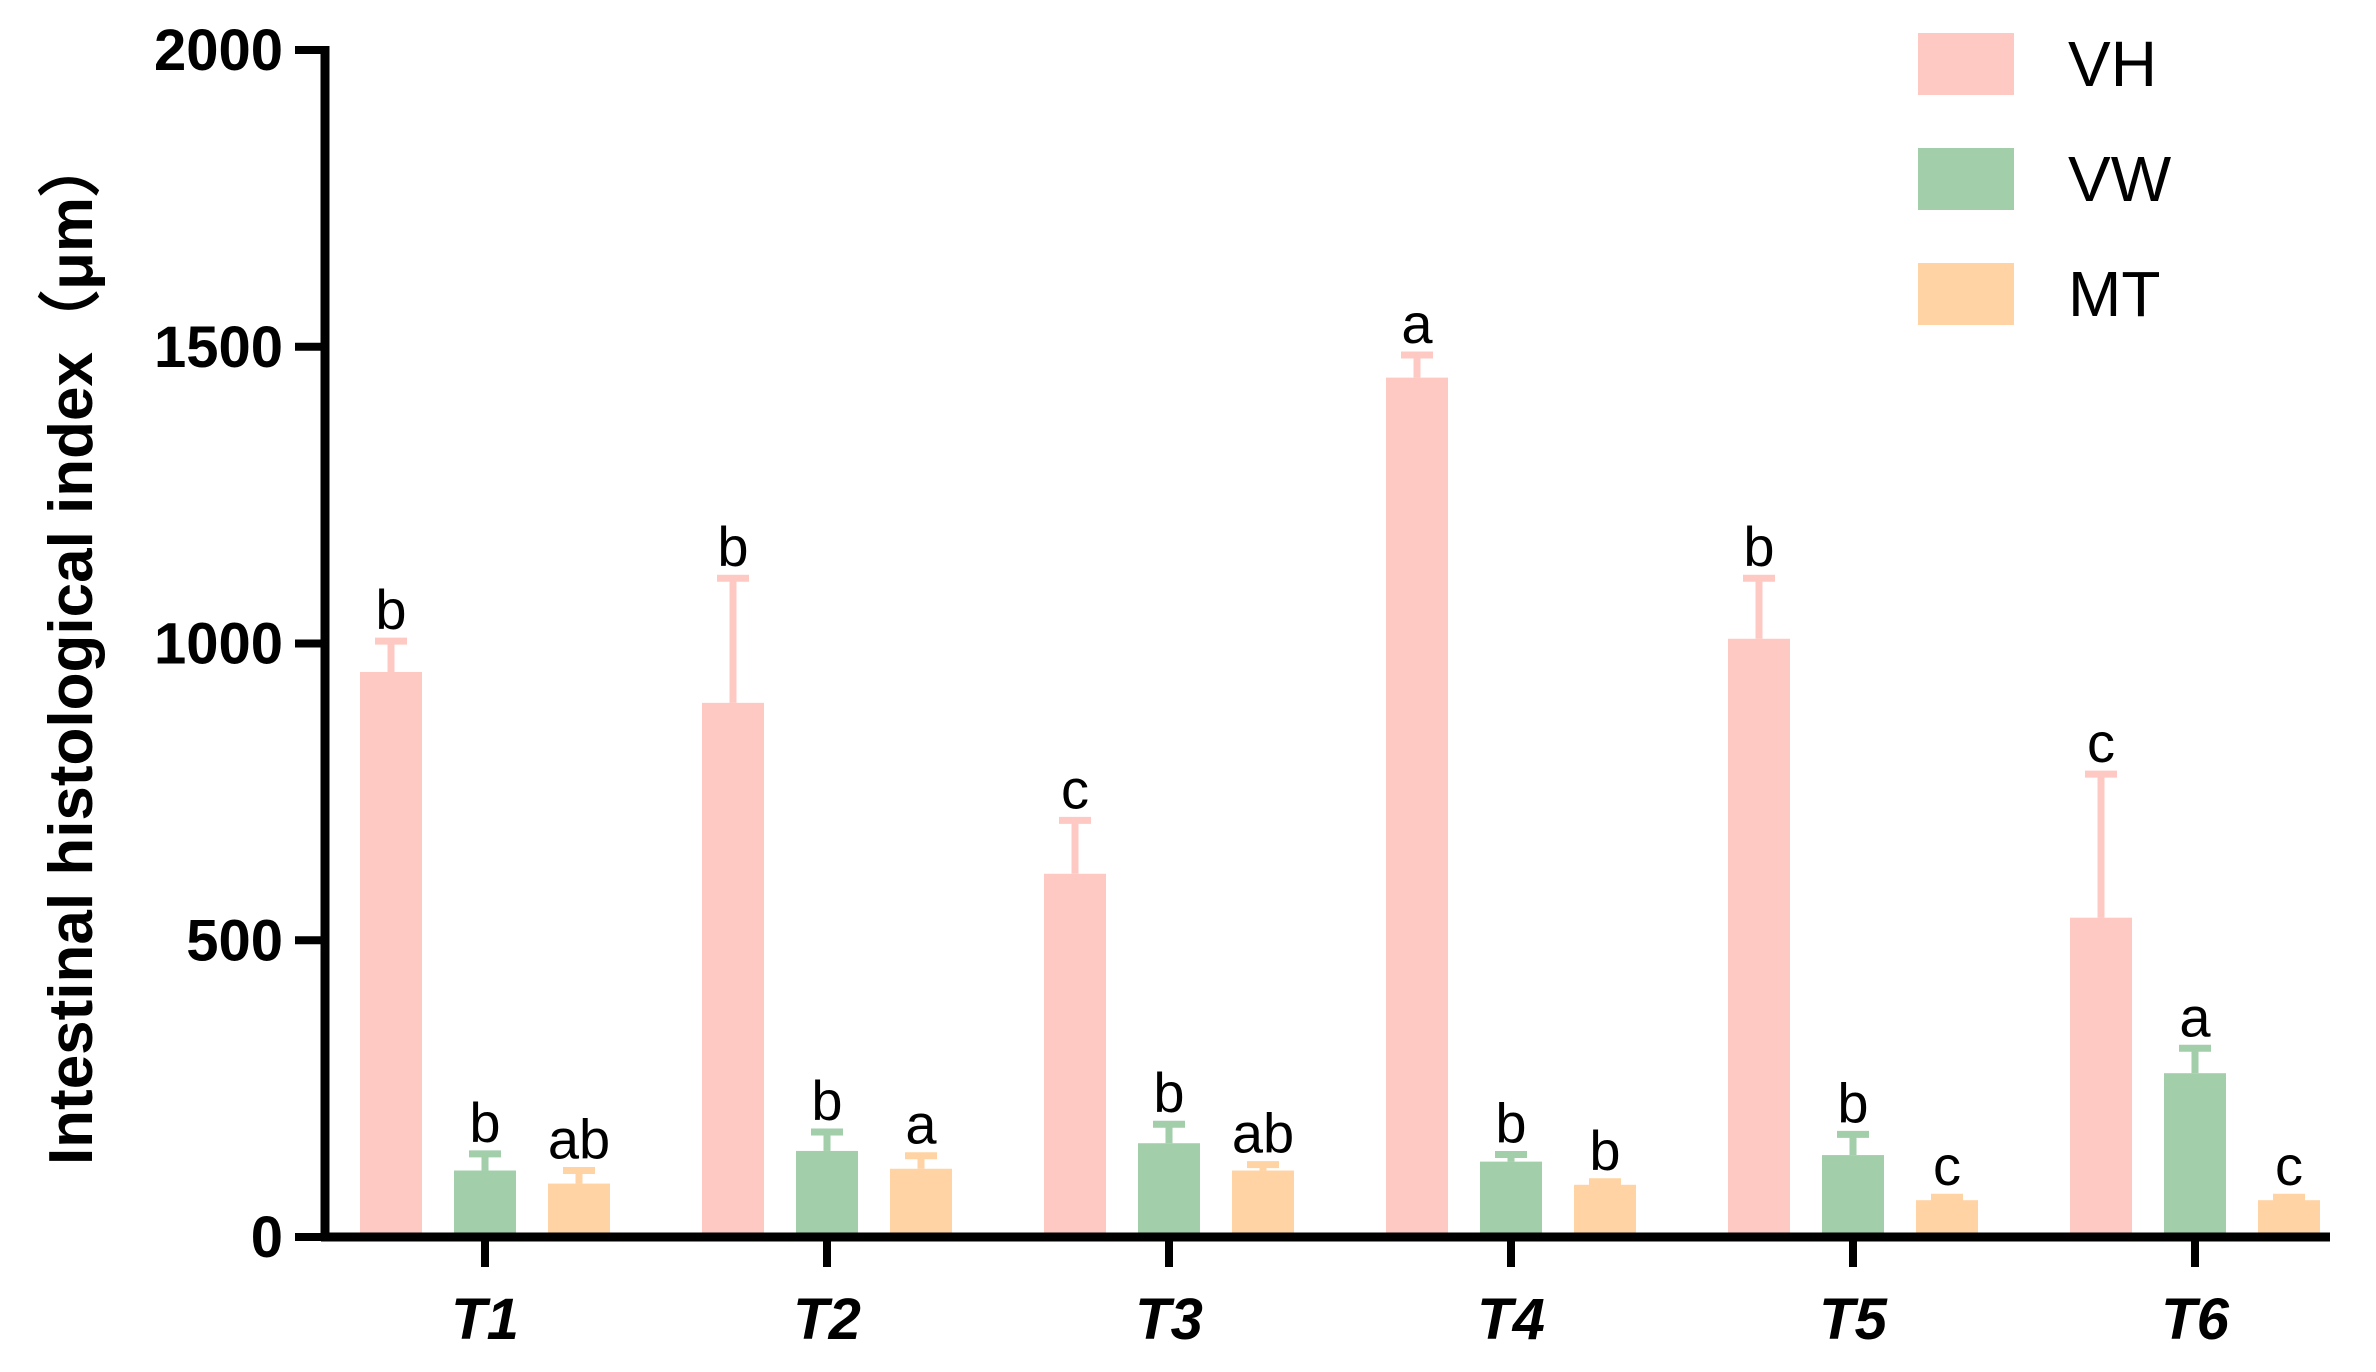 Image resolution: width=2376 pixels, height=1372 pixels. What do you see at coordinates (1966, 179) in the screenshot?
I see `legend-swatch-vw` at bounding box center [1966, 179].